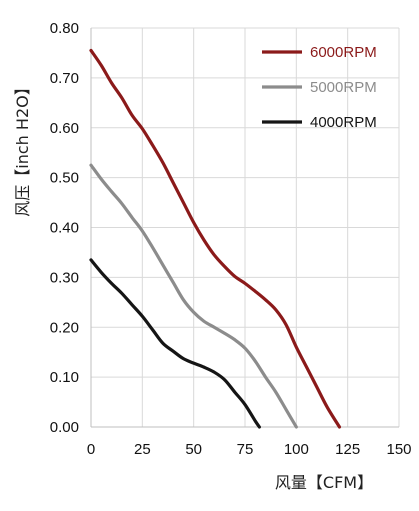 Image resolution: width=419 pixels, height=511 pixels. I want to click on x-tick-label: 100, so click(296, 449).